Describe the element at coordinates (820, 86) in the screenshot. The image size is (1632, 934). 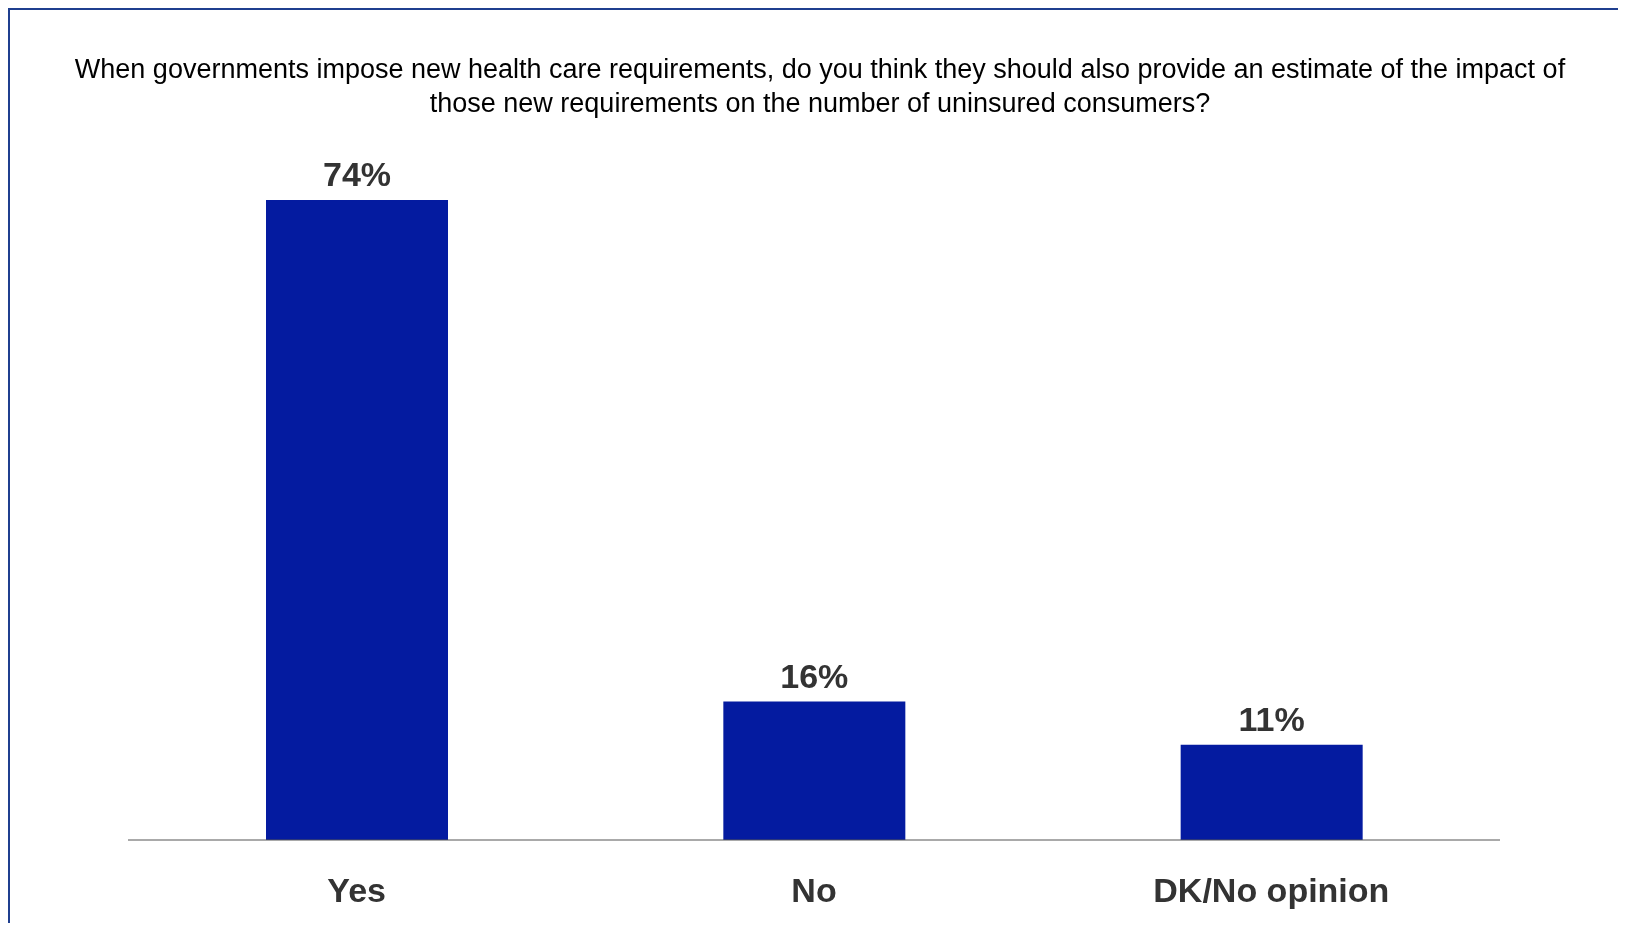
I see `chart-title: When governments impose new health care requirements, do you think they should also provide an estimate of the impact of those new requirements on the number of uninsured consumers?` at that location.